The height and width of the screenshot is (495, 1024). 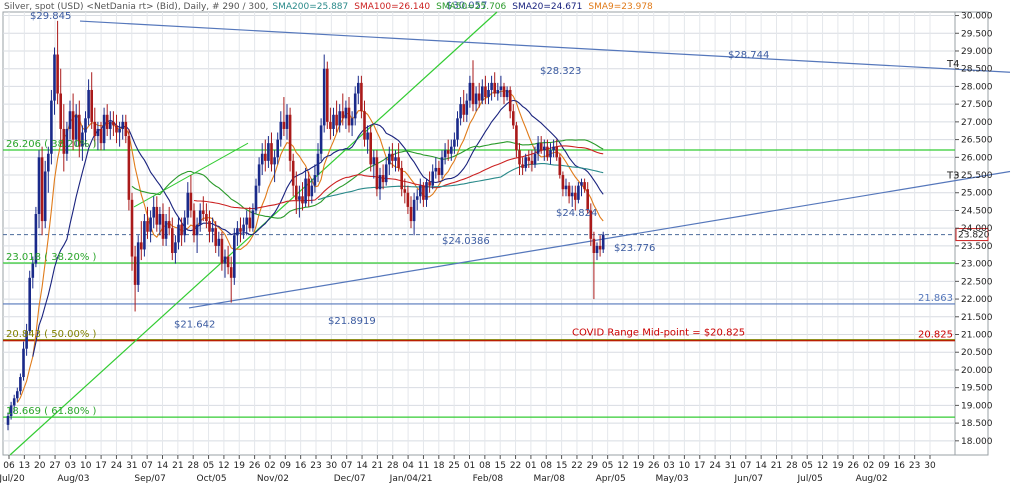 I want to click on x-day-label-34: 01, so click(x=530, y=466).